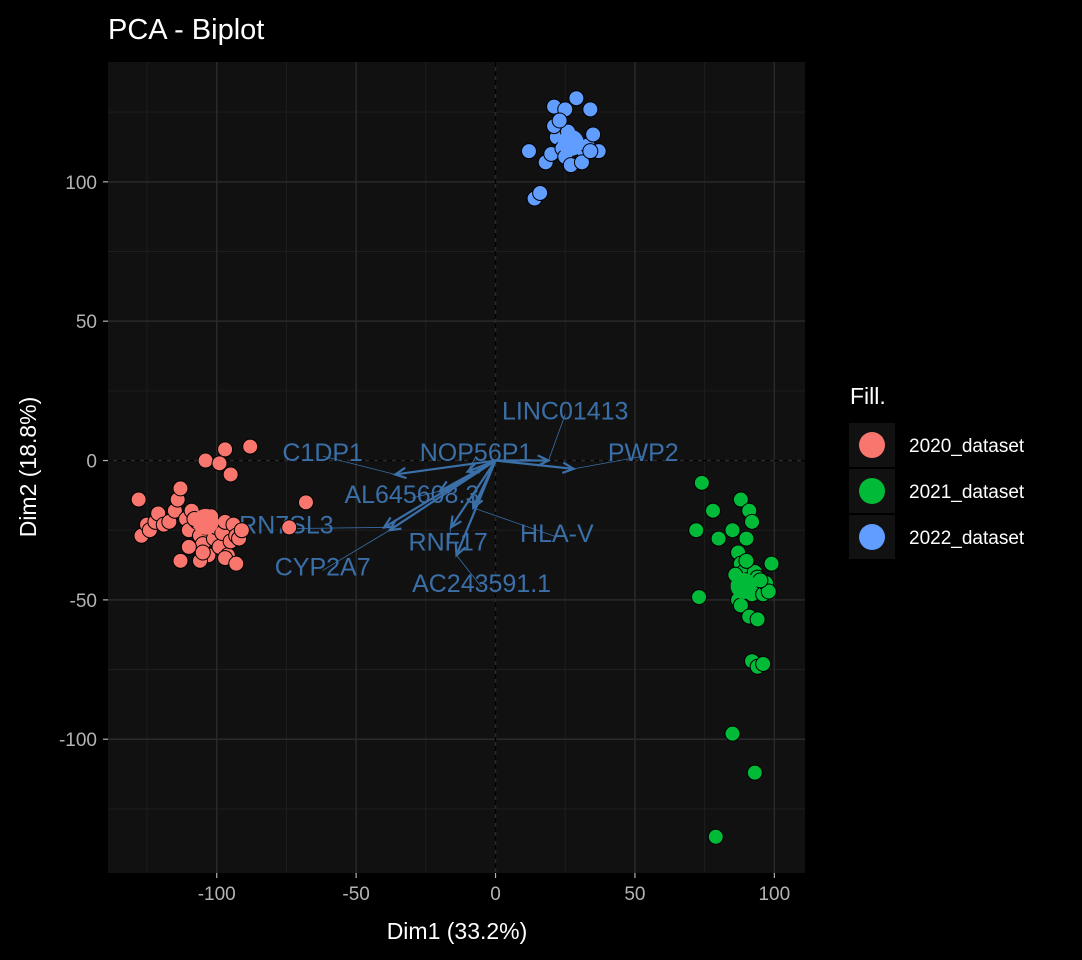  I want to click on x-axis-ticks: -100 -50 0 50 100, so click(494, 889).